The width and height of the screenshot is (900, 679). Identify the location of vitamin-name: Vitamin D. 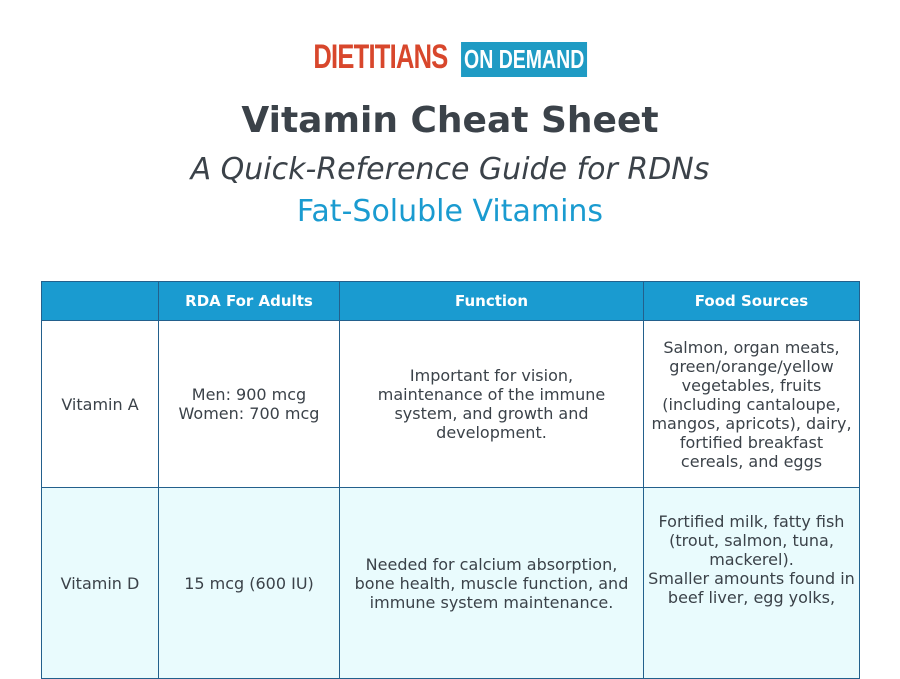
(100, 583).